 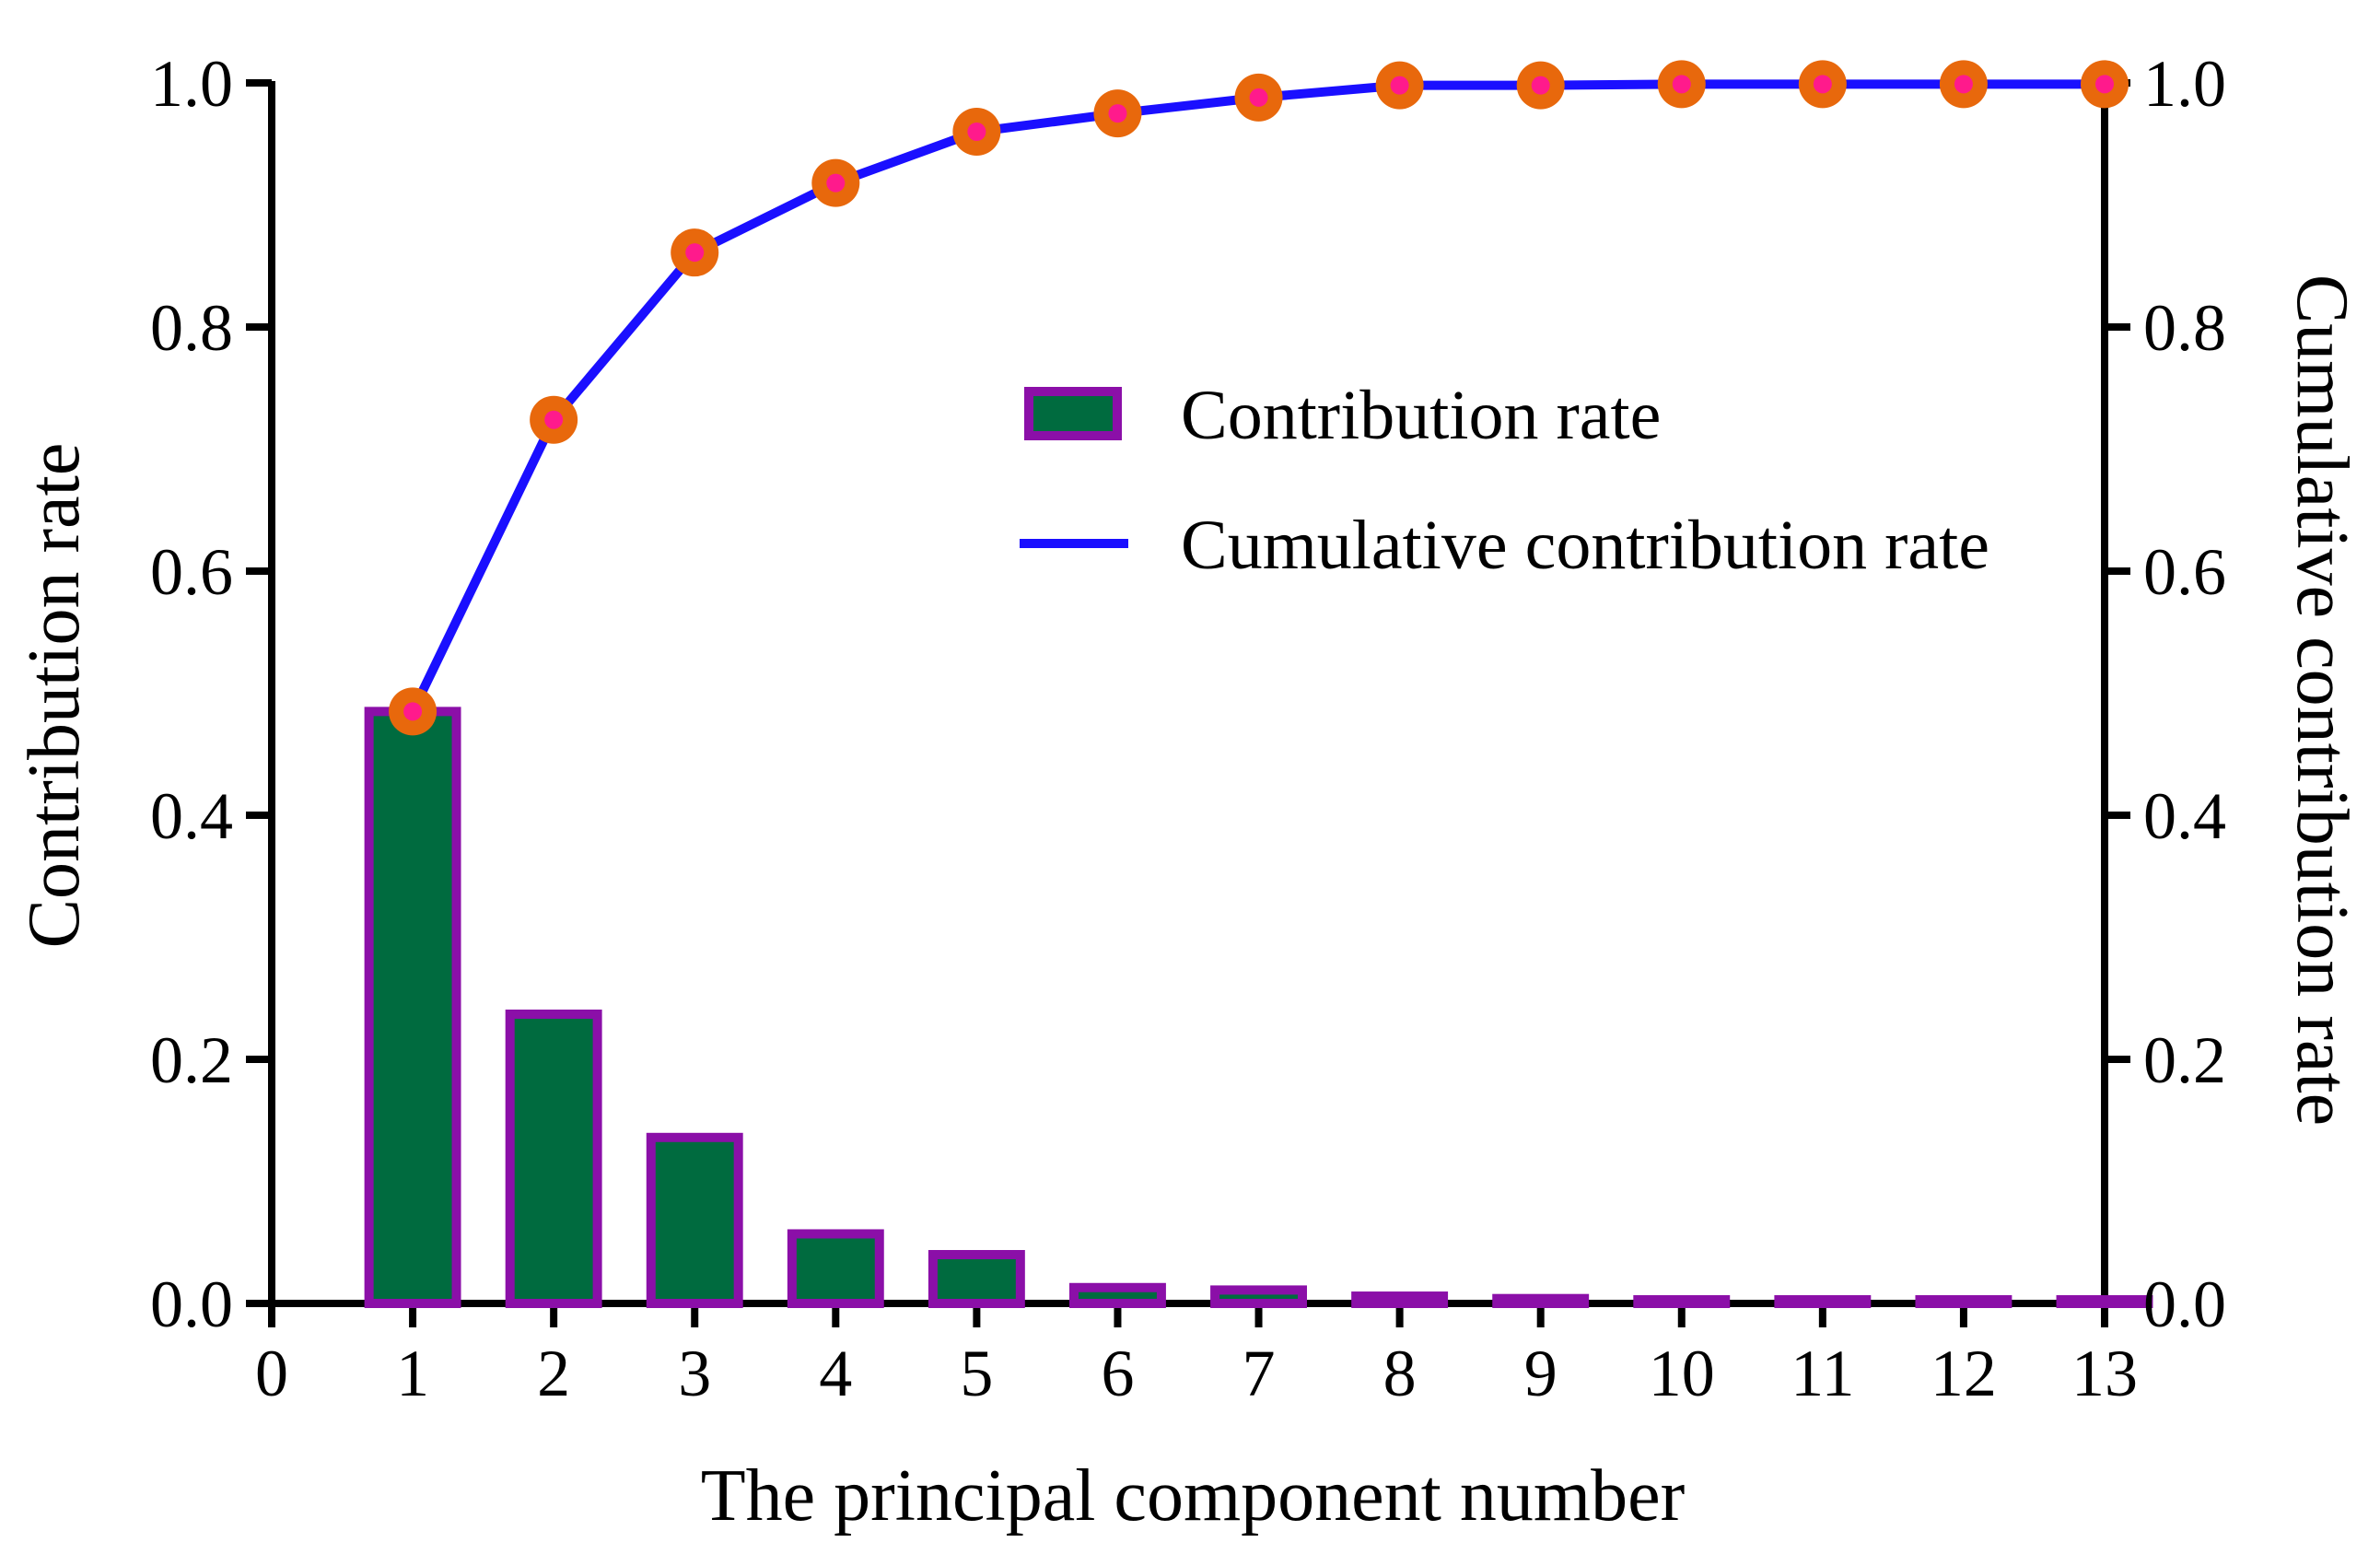 What do you see at coordinates (1193, 1495) in the screenshot?
I see `x-axis-title: The principal component number` at bounding box center [1193, 1495].